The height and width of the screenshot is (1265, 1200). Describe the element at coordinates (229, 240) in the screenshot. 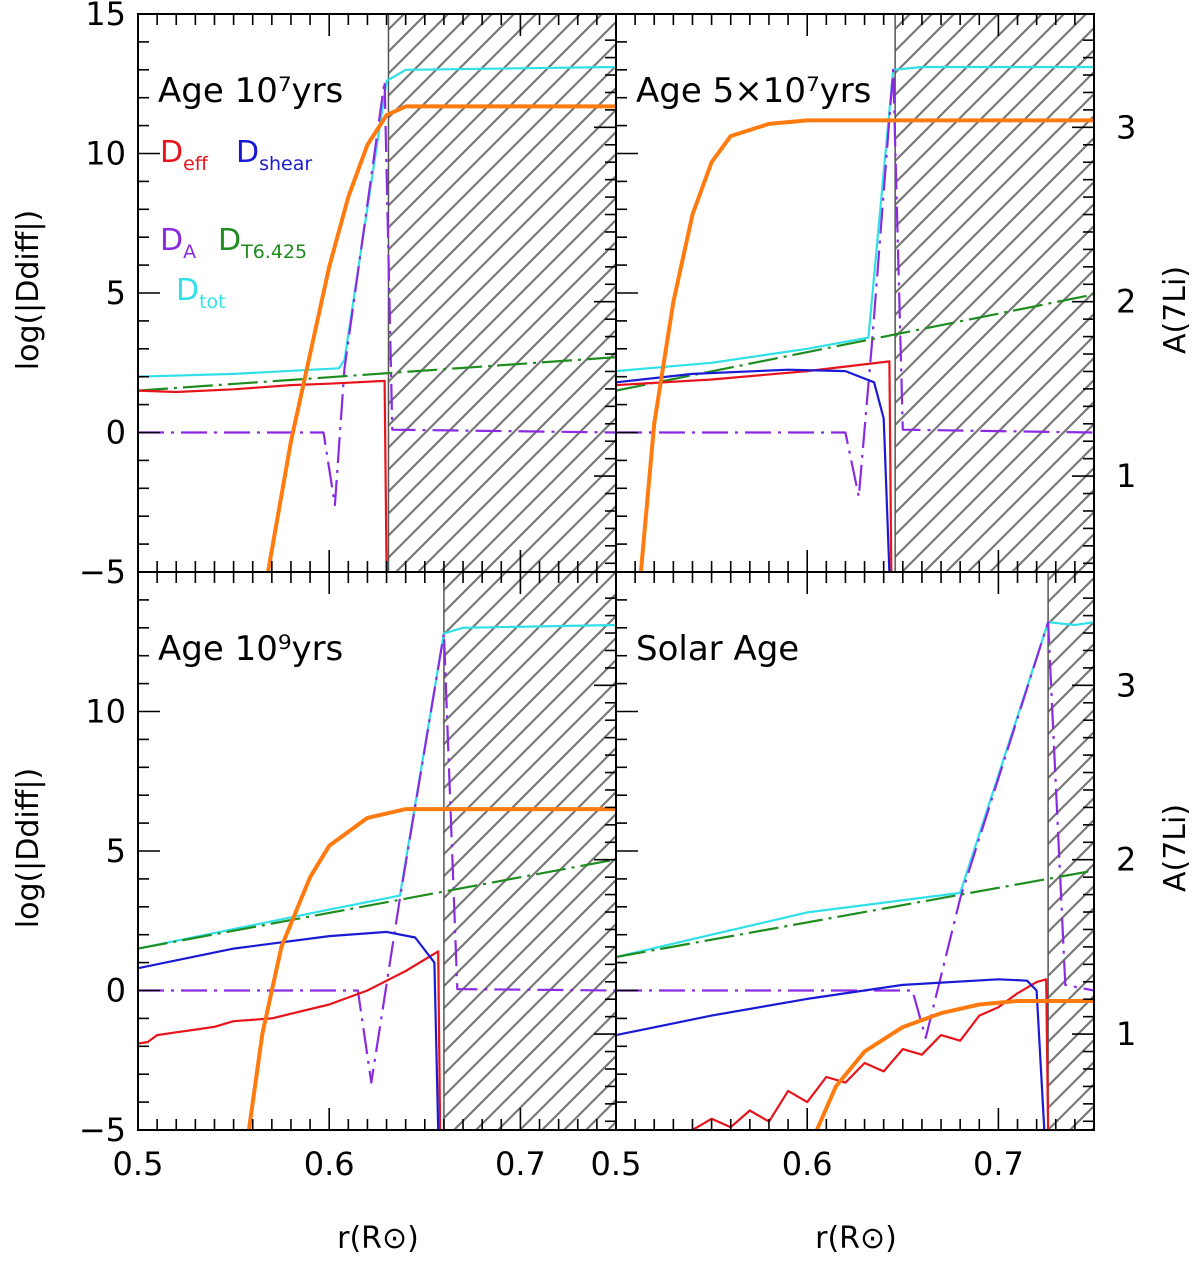

I see `legend-label-d-t6425: D` at that location.